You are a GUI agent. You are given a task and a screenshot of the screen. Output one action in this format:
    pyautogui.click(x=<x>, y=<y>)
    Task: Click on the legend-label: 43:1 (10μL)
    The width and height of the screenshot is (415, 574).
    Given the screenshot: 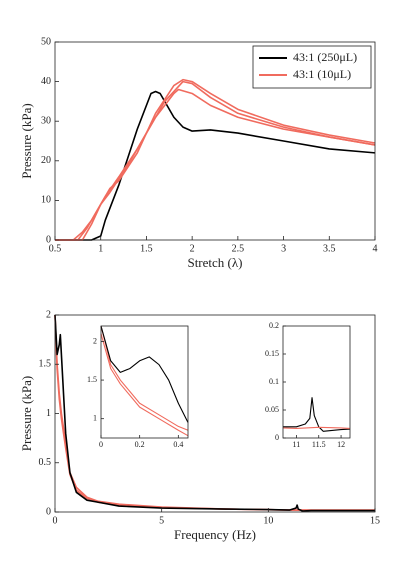 What is the action you would take?
    pyautogui.click(x=322, y=74)
    